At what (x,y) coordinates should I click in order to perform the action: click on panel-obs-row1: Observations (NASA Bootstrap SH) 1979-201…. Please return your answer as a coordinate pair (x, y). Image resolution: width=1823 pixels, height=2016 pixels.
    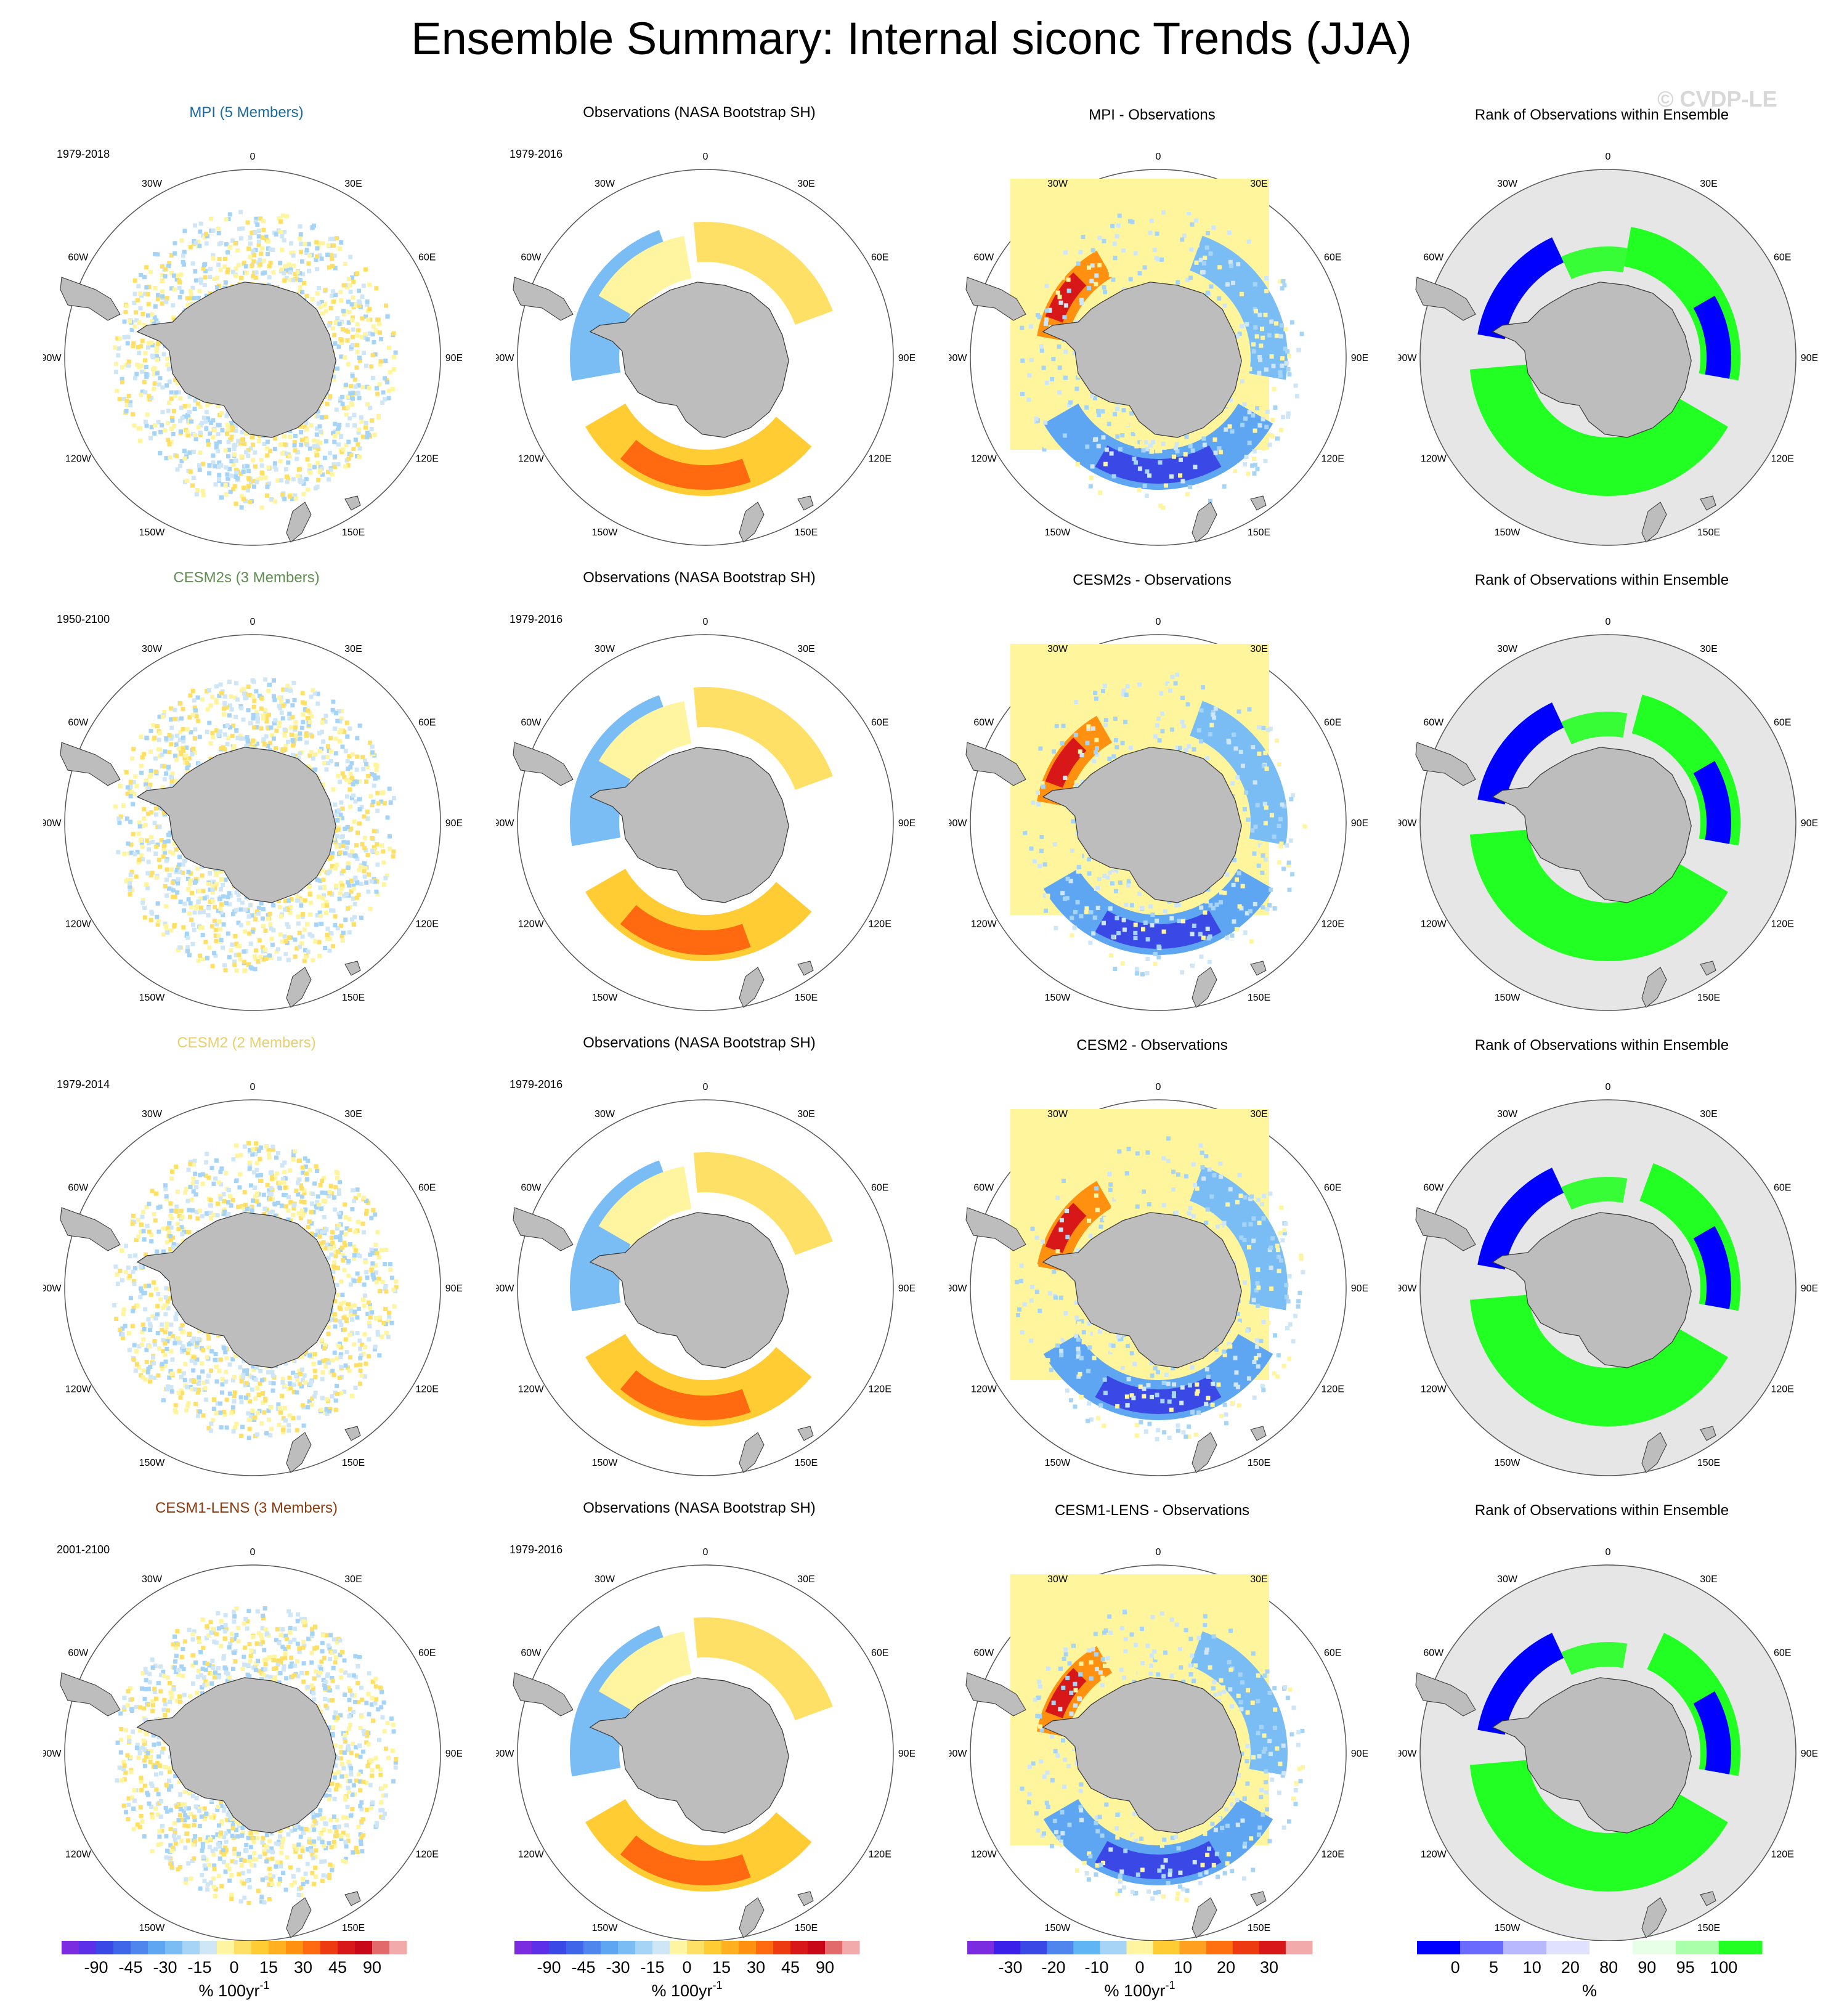
    Looking at the image, I should click on (699, 325).